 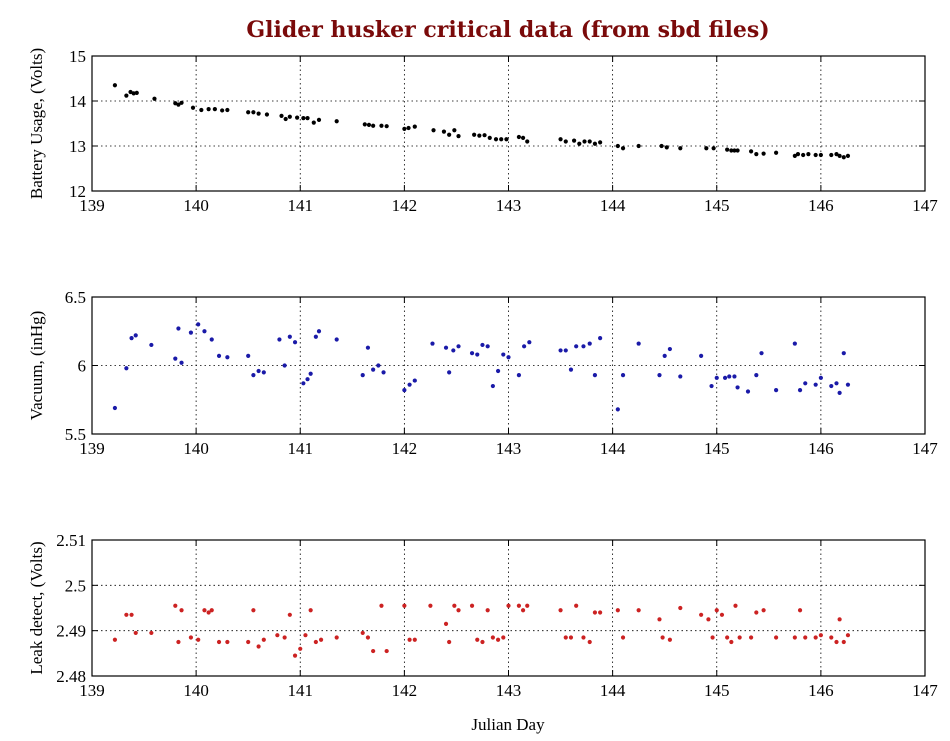 I want to click on x-tick-label: 143, so click(x=509, y=205).